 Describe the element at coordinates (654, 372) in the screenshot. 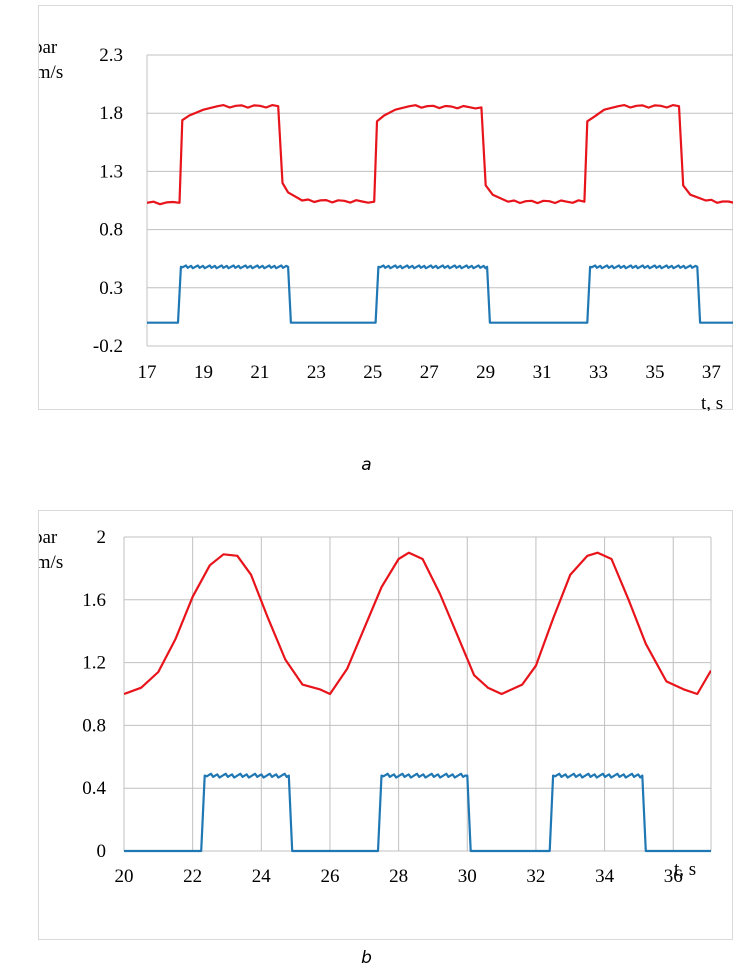

I see `x-tick-label: 35` at that location.